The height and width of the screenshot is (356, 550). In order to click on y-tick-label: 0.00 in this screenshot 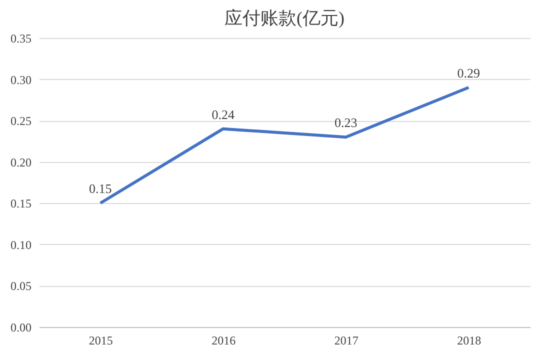, I will do `click(21, 327)`.